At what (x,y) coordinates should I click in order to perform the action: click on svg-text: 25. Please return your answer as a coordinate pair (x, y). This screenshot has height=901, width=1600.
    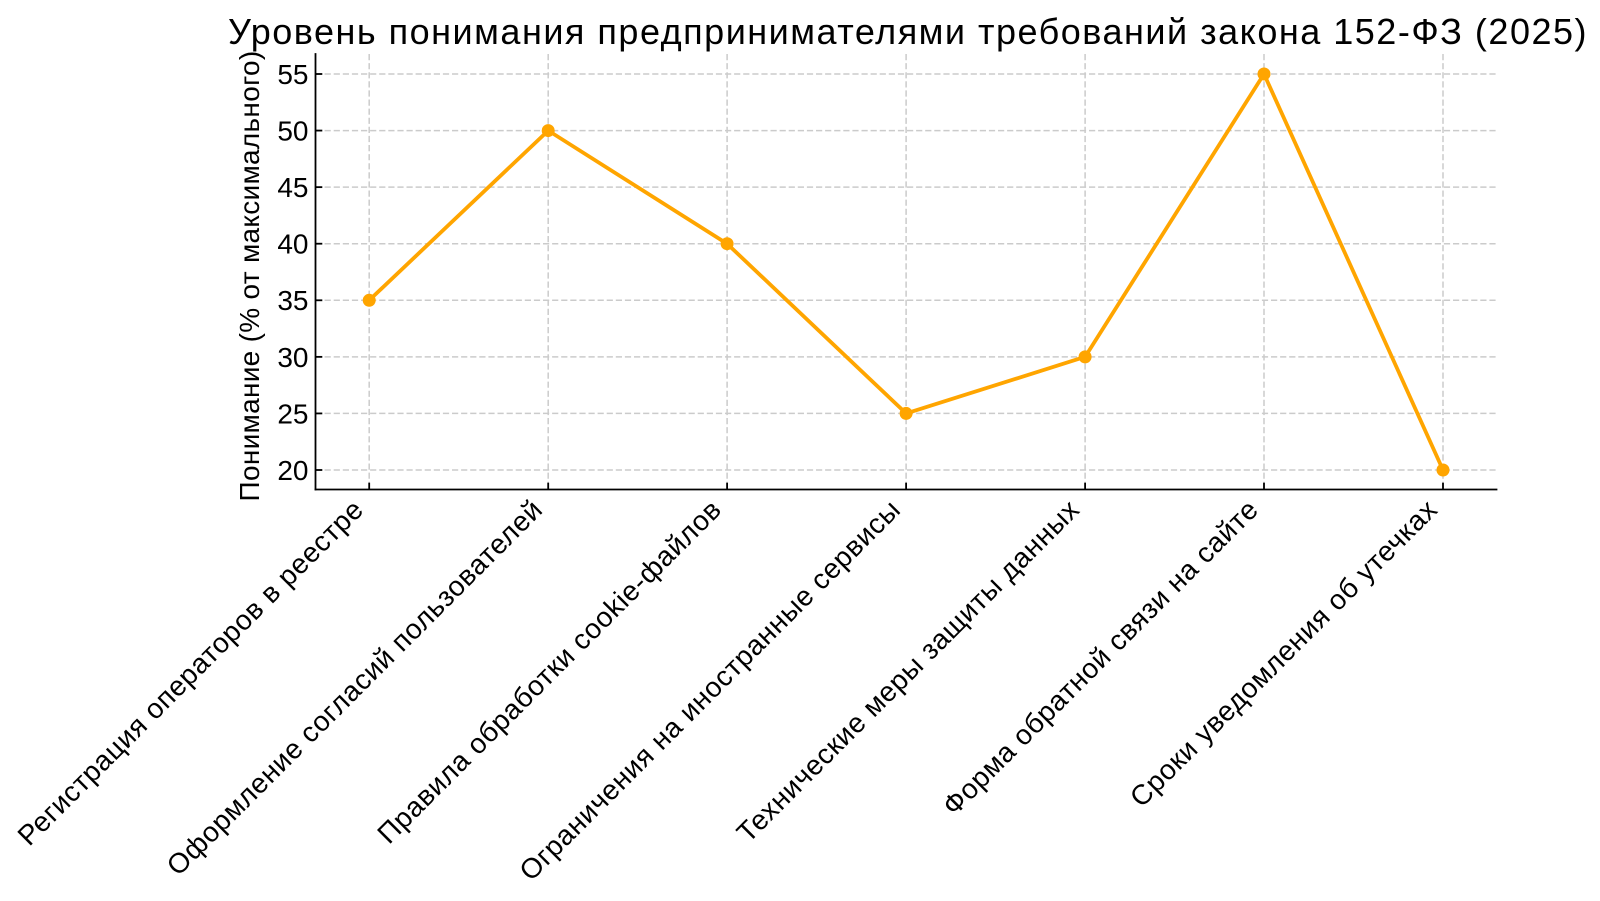
    Looking at the image, I should click on (292, 413).